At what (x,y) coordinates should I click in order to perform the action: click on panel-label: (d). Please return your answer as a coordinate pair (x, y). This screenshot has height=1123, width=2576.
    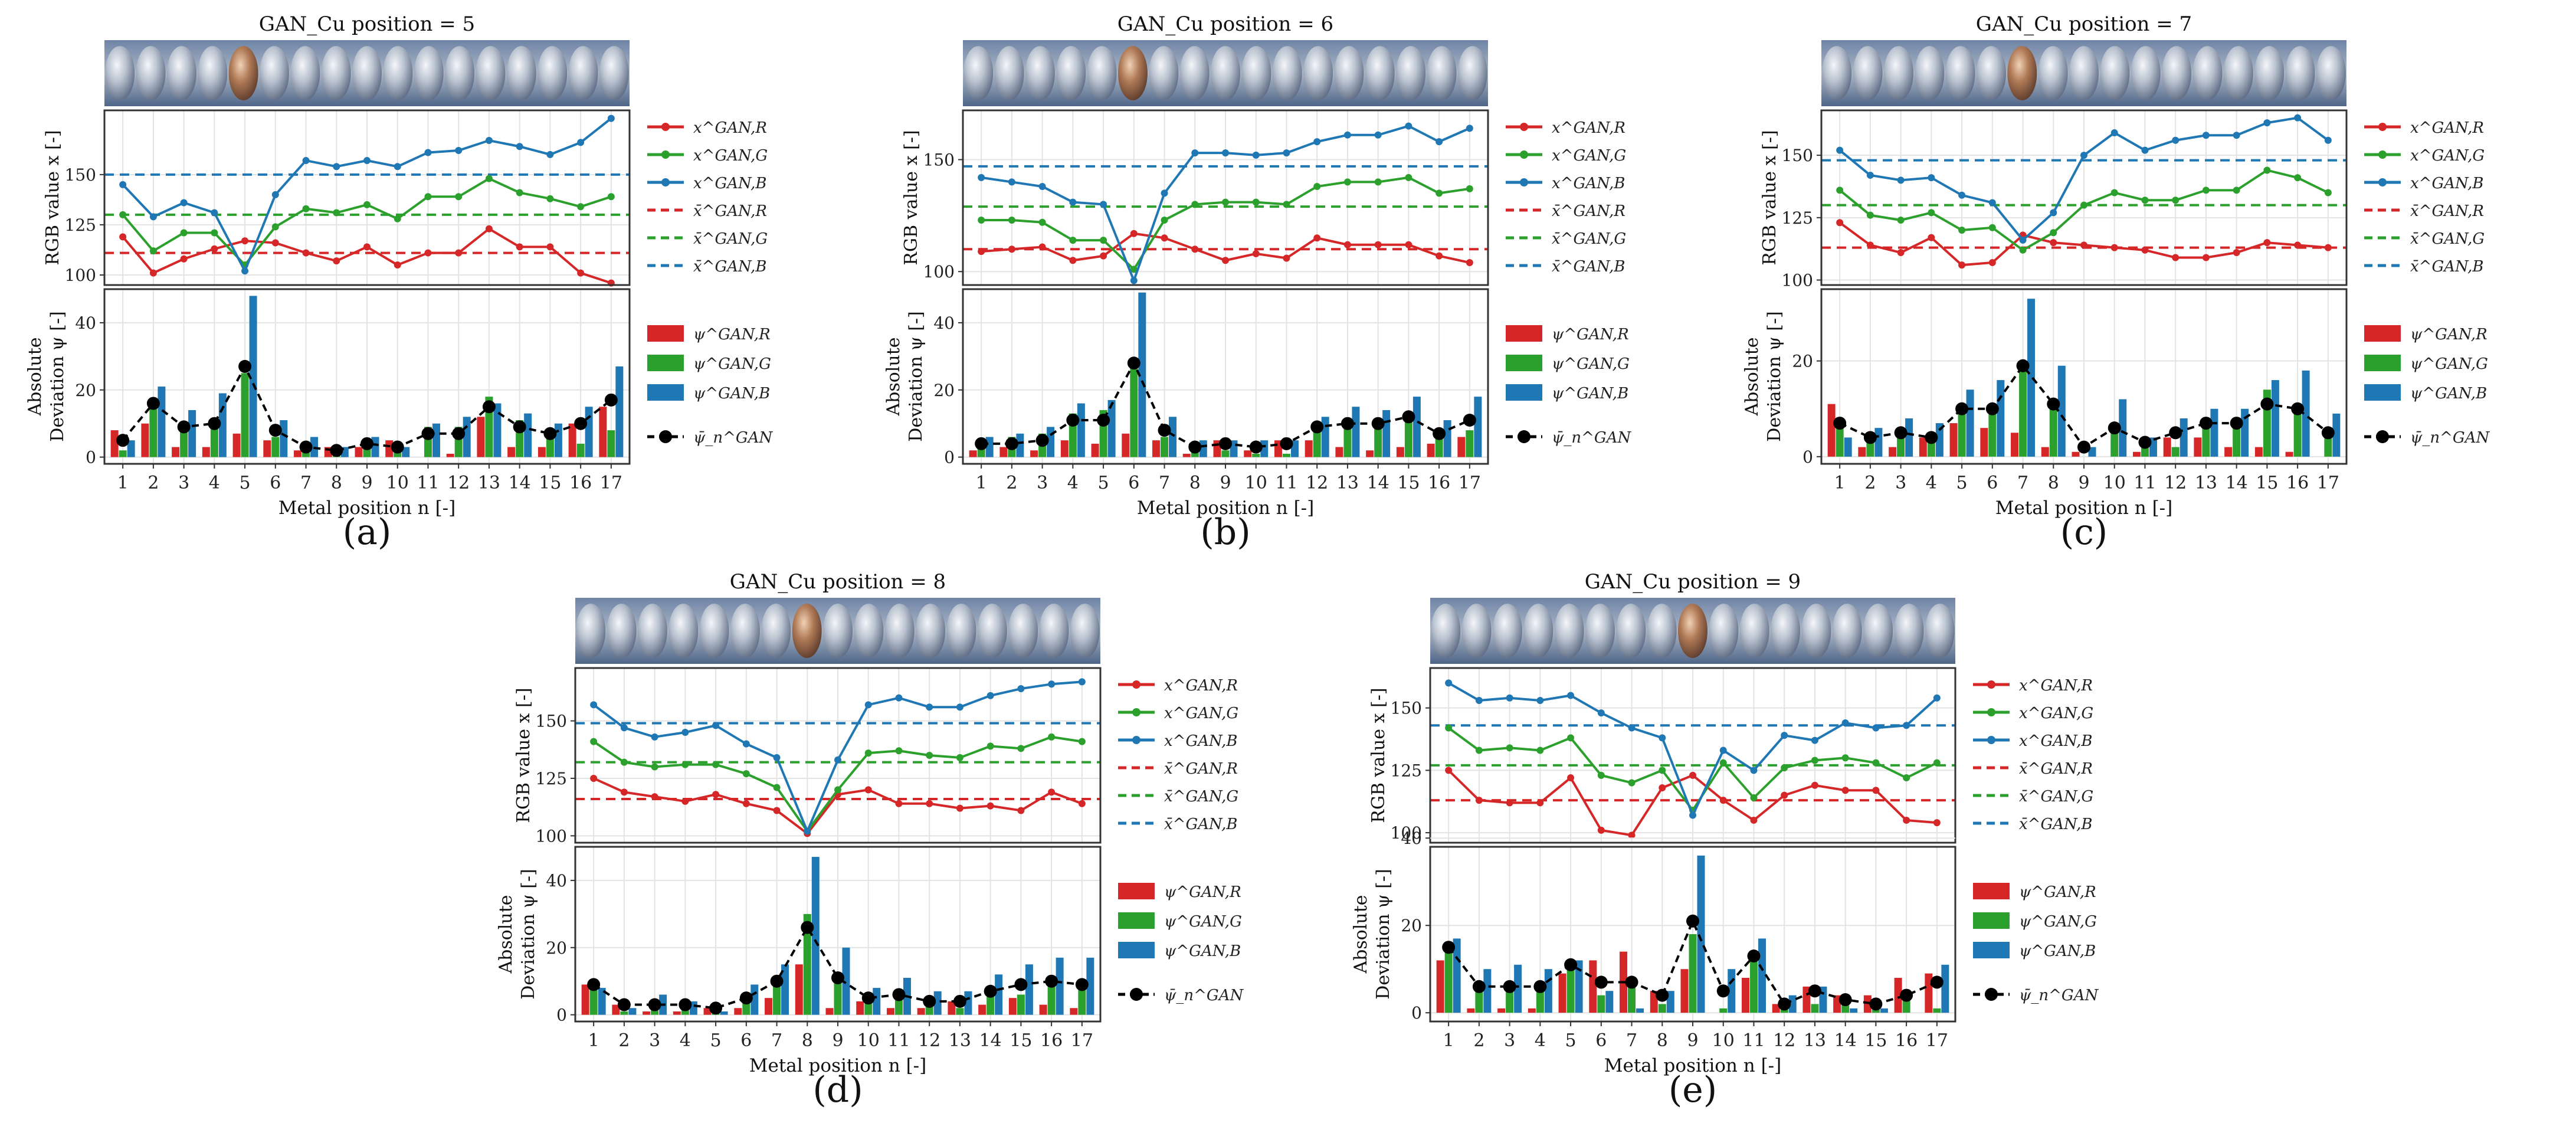
    Looking at the image, I should click on (837, 1090).